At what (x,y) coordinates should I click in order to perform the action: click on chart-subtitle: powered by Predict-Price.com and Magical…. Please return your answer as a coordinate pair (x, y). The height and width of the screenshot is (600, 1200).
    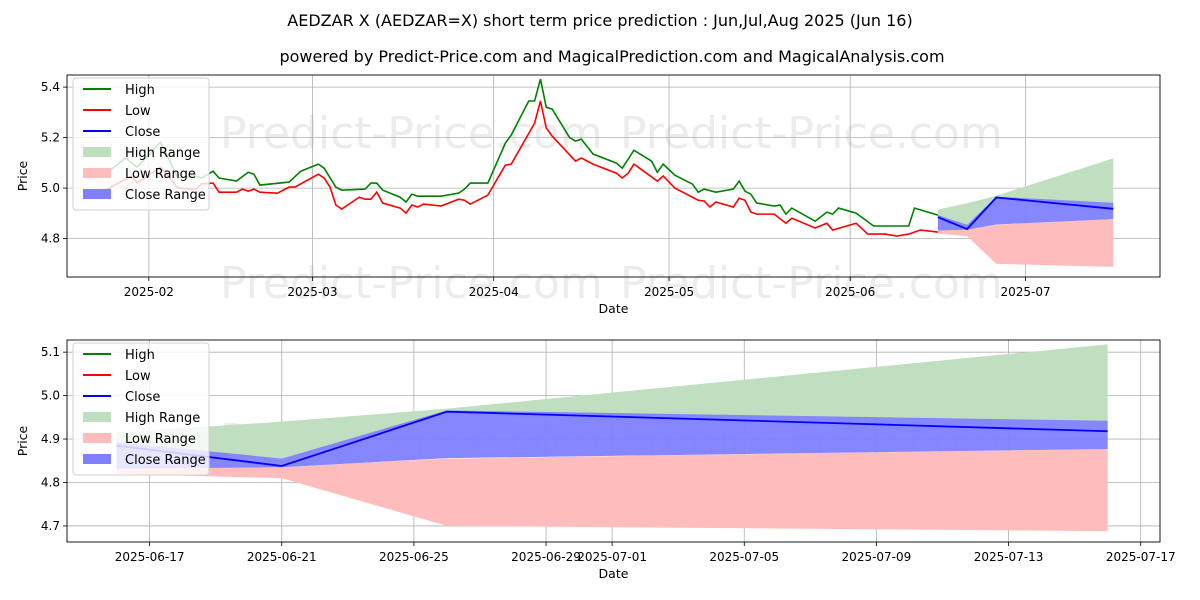
    Looking at the image, I should click on (611, 56).